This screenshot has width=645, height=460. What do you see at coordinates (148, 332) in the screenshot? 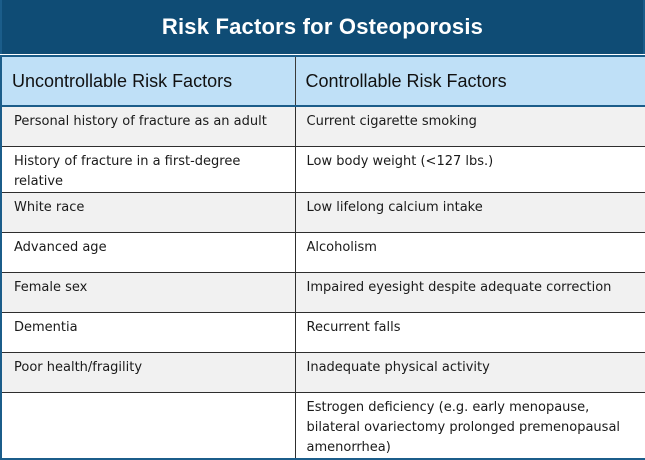
I see `uncontrollable-cell: Dementia` at bounding box center [148, 332].